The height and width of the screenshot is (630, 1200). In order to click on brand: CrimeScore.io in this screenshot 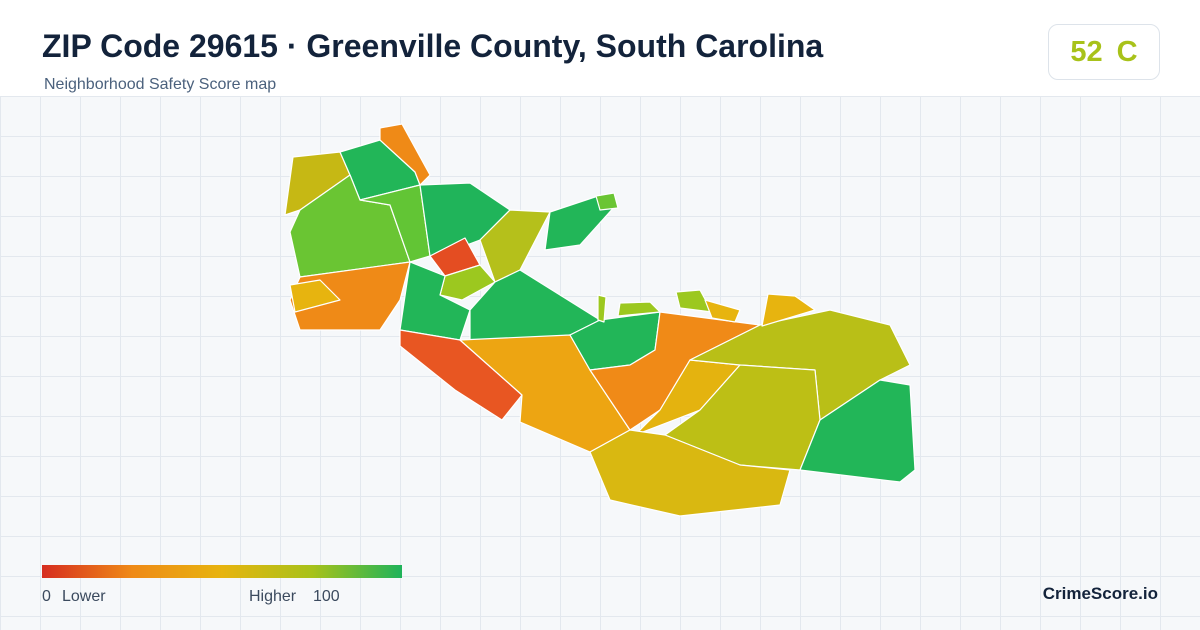, I will do `click(1100, 593)`.